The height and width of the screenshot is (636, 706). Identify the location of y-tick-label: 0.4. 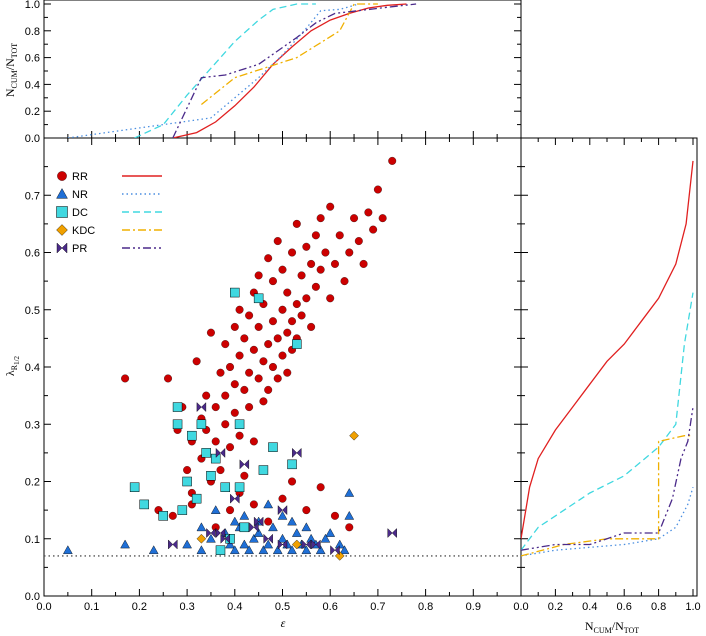
(32, 368).